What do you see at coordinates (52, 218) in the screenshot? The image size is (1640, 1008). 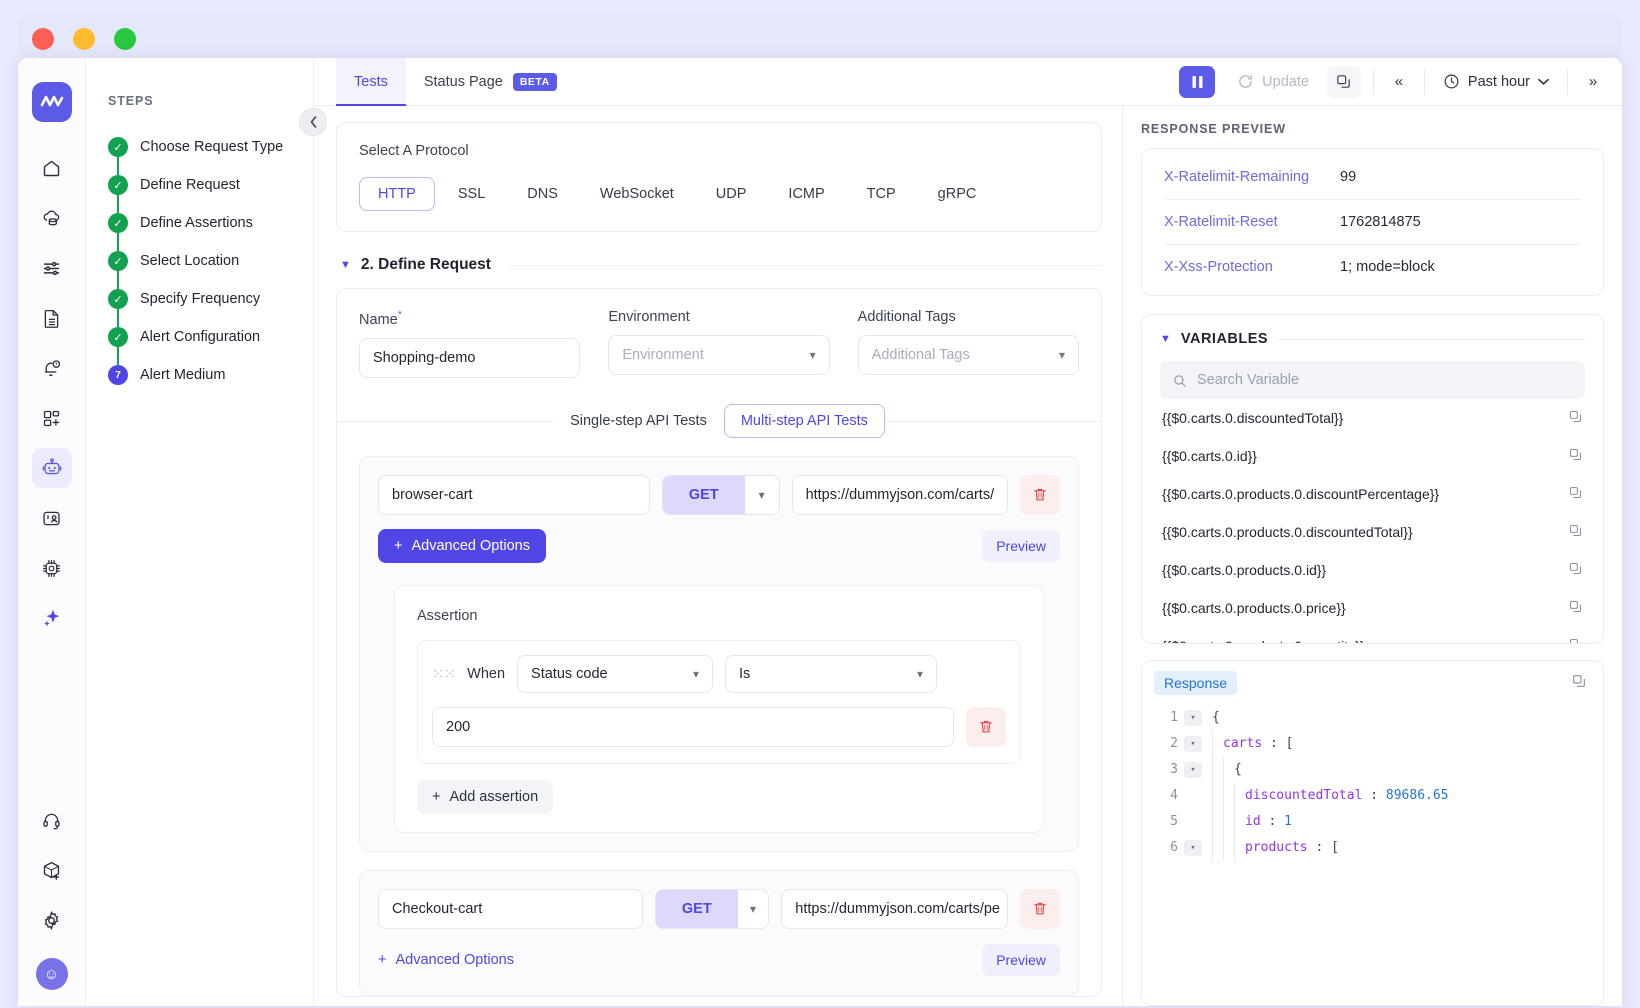 I see `cloud-data-icon` at bounding box center [52, 218].